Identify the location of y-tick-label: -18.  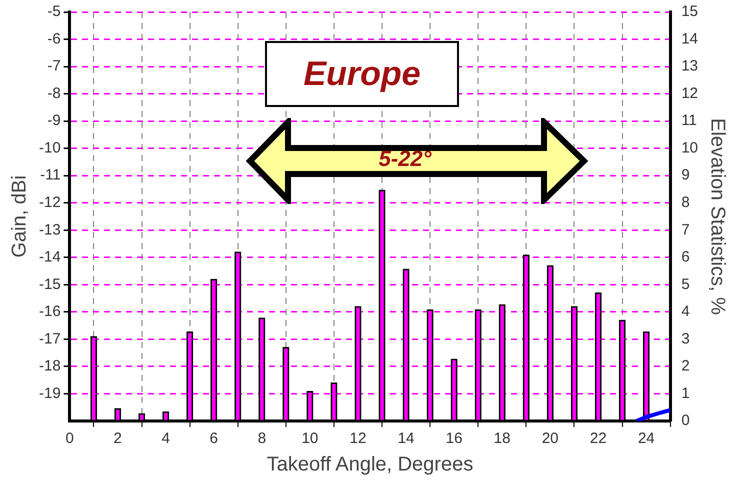
(49, 366).